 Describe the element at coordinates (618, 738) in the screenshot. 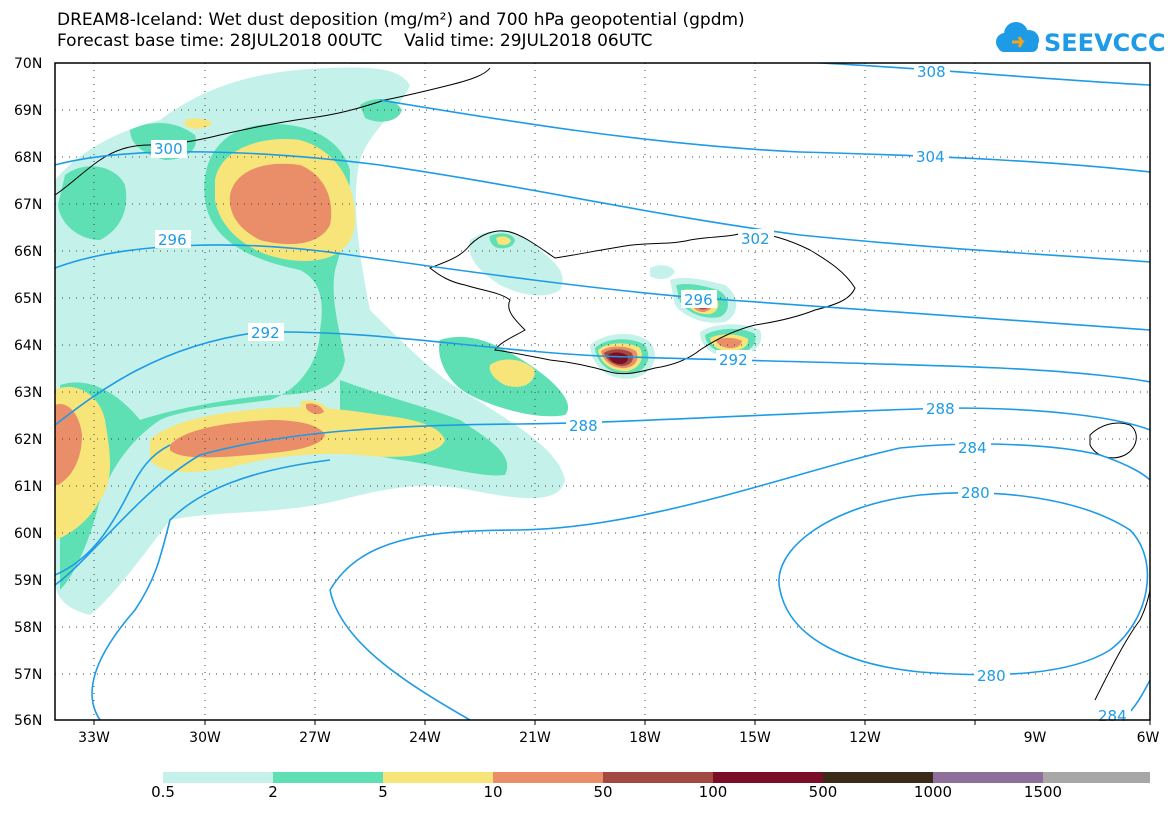

I see `longitude-labels: 33W 30W 27W 24W 21W 18W 15W 12W 9W 6W` at that location.